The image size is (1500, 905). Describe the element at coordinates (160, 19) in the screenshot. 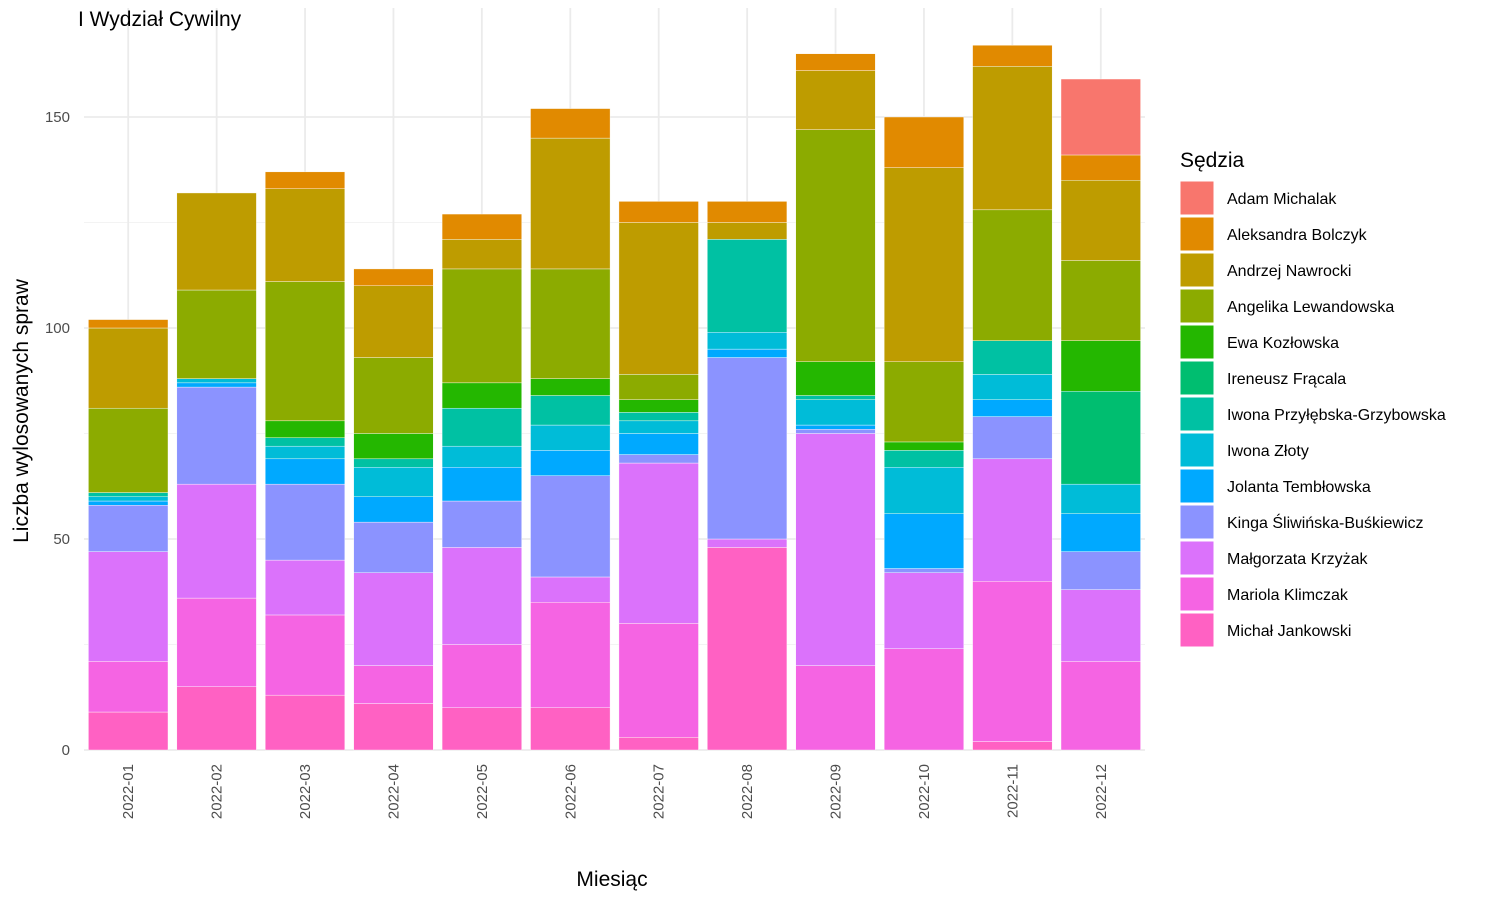

I see `chart-title: I Wydział Cywilny` at that location.